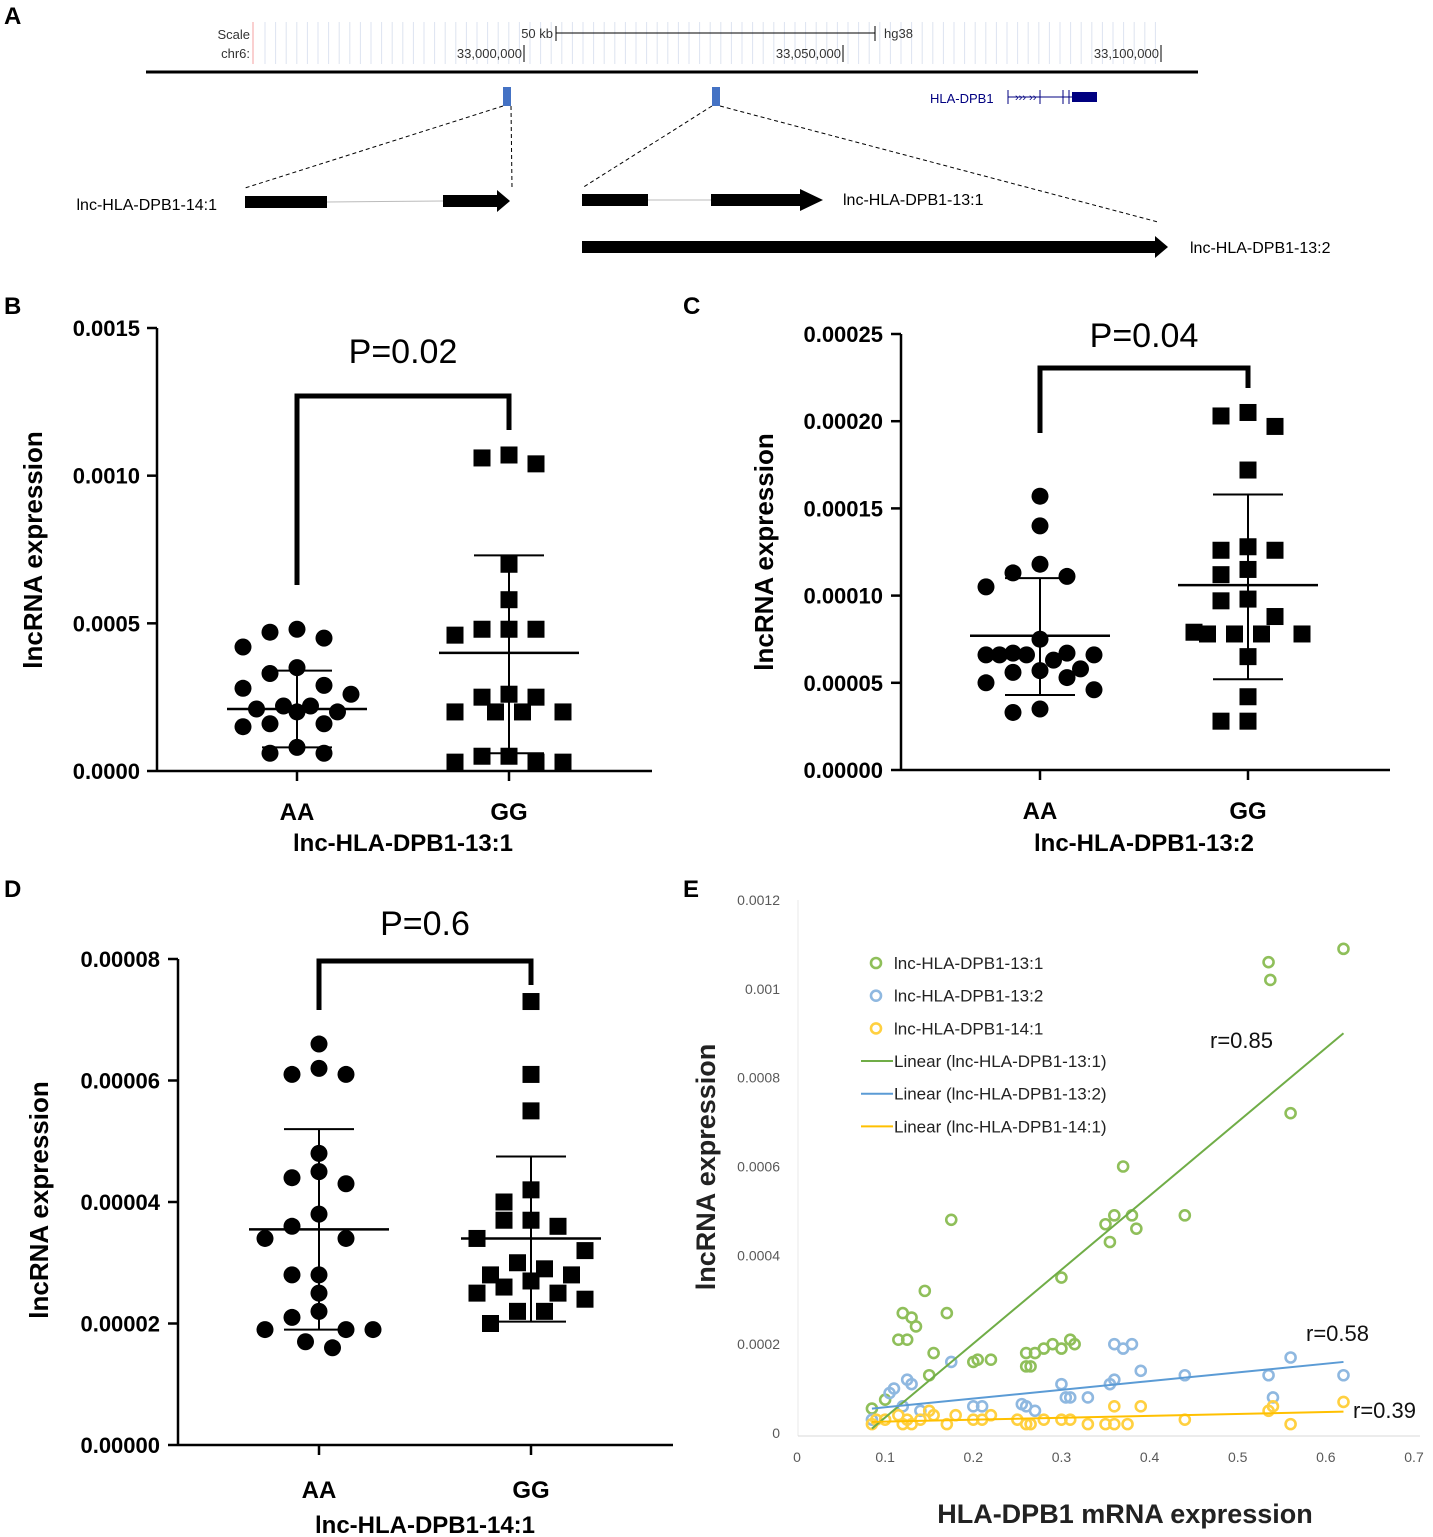  Describe the element at coordinates (425, 924) in the screenshot. I see `p-value-label: P=0.6` at that location.